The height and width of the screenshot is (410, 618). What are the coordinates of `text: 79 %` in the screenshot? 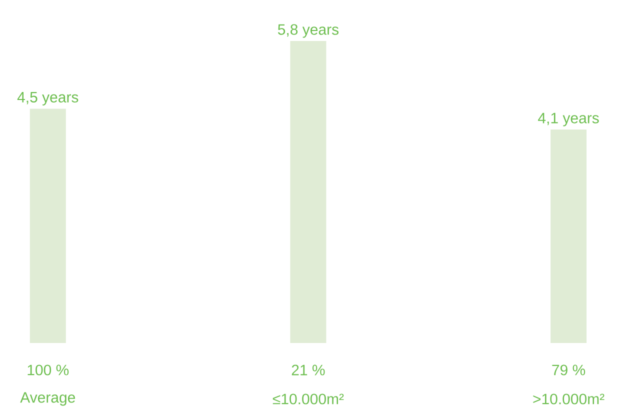 It's located at (569, 370).